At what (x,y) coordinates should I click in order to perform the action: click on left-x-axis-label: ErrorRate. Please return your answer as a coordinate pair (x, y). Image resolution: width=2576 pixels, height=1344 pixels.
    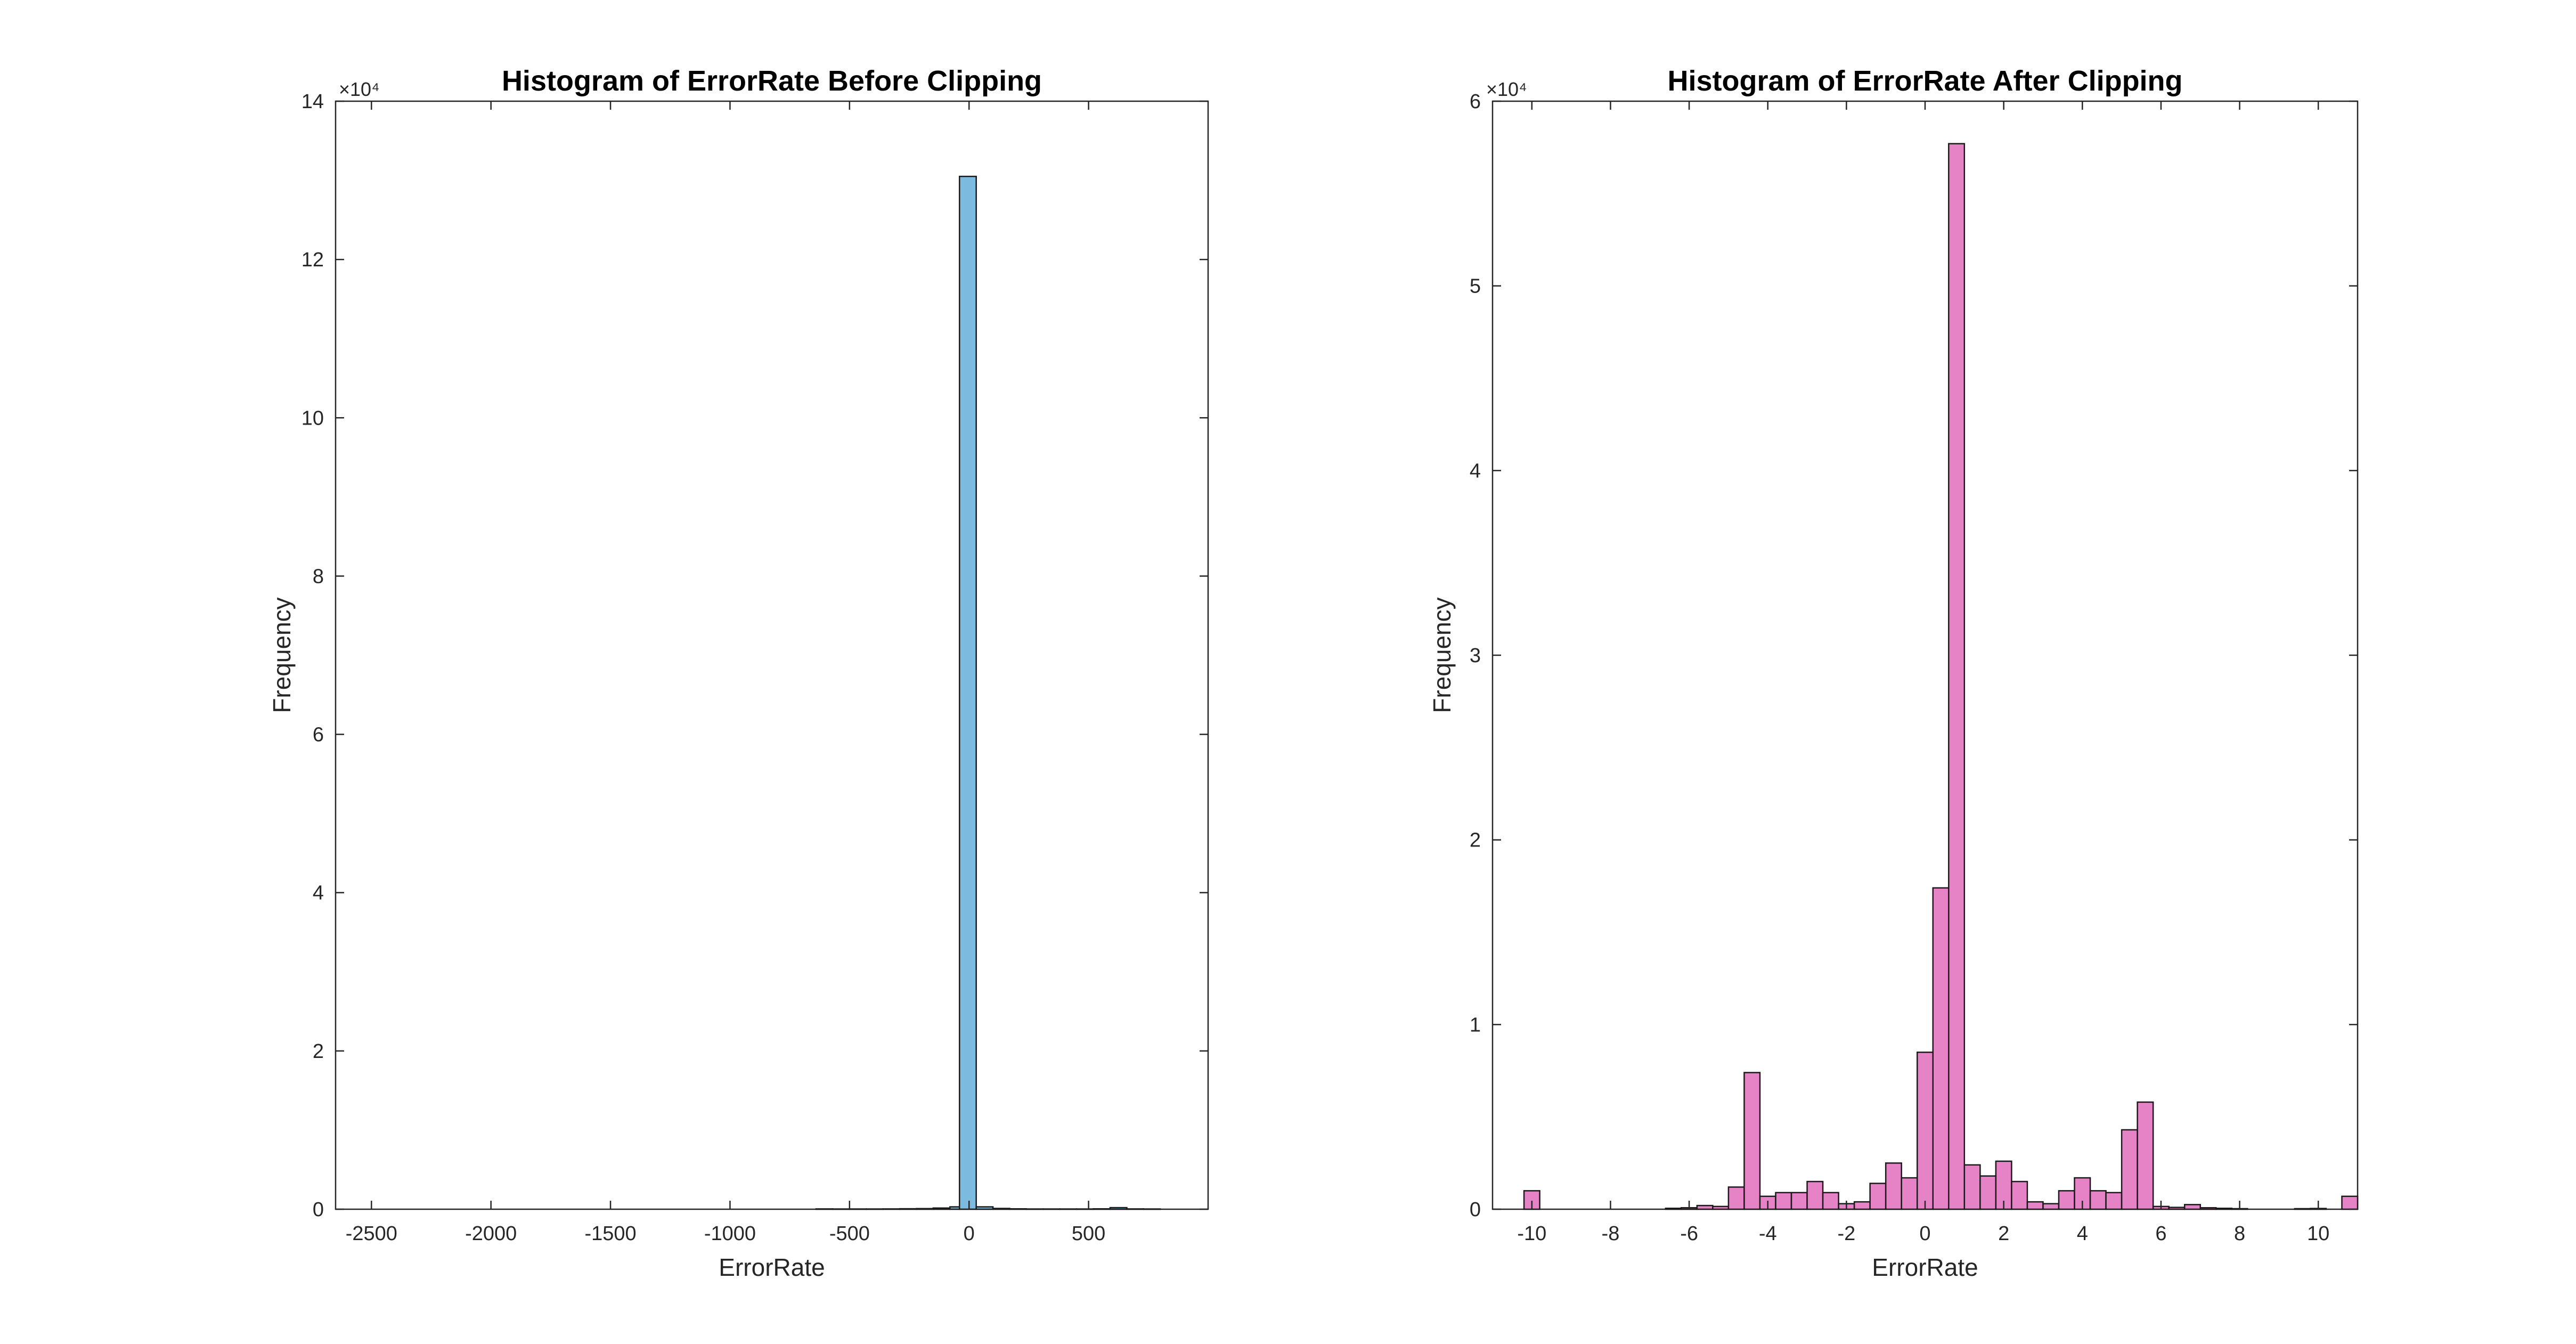
    Looking at the image, I should click on (772, 1267).